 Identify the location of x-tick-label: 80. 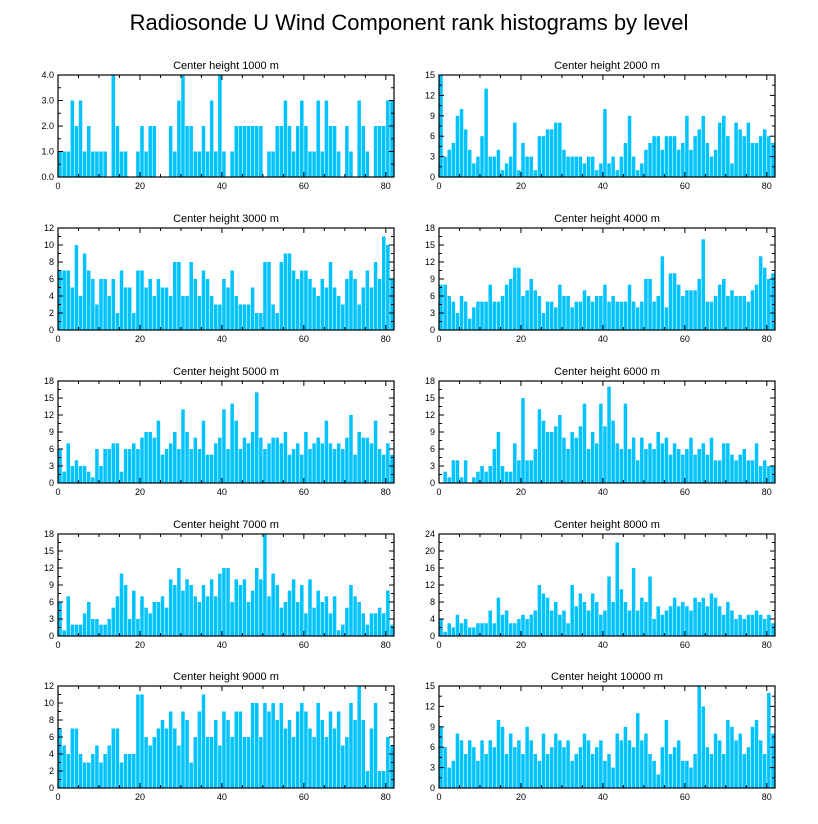
(386, 492).